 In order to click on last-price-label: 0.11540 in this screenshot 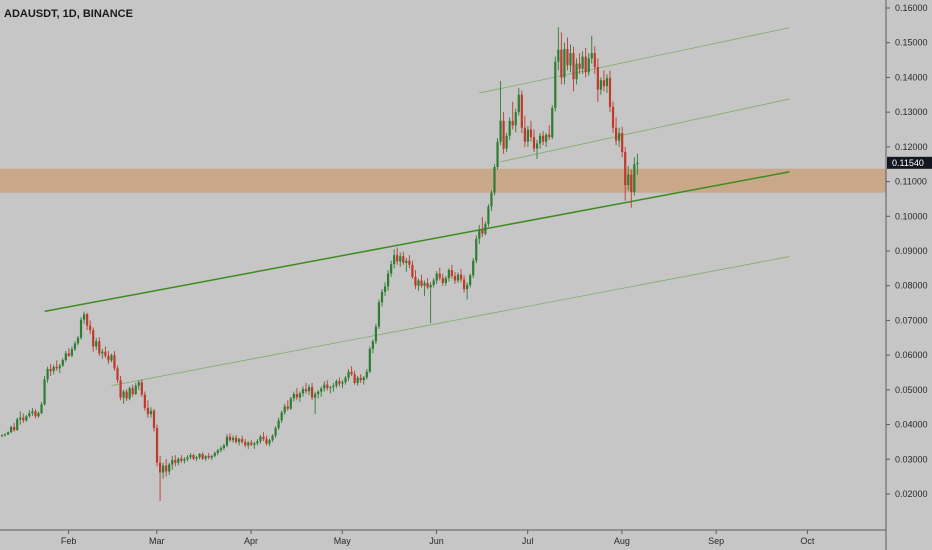, I will do `click(909, 162)`.